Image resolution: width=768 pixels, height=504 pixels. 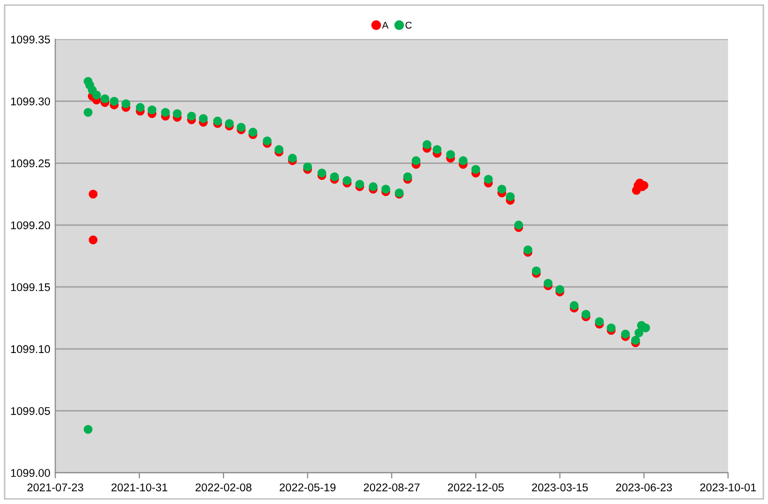 I want to click on legend-label: C, so click(x=409, y=25).